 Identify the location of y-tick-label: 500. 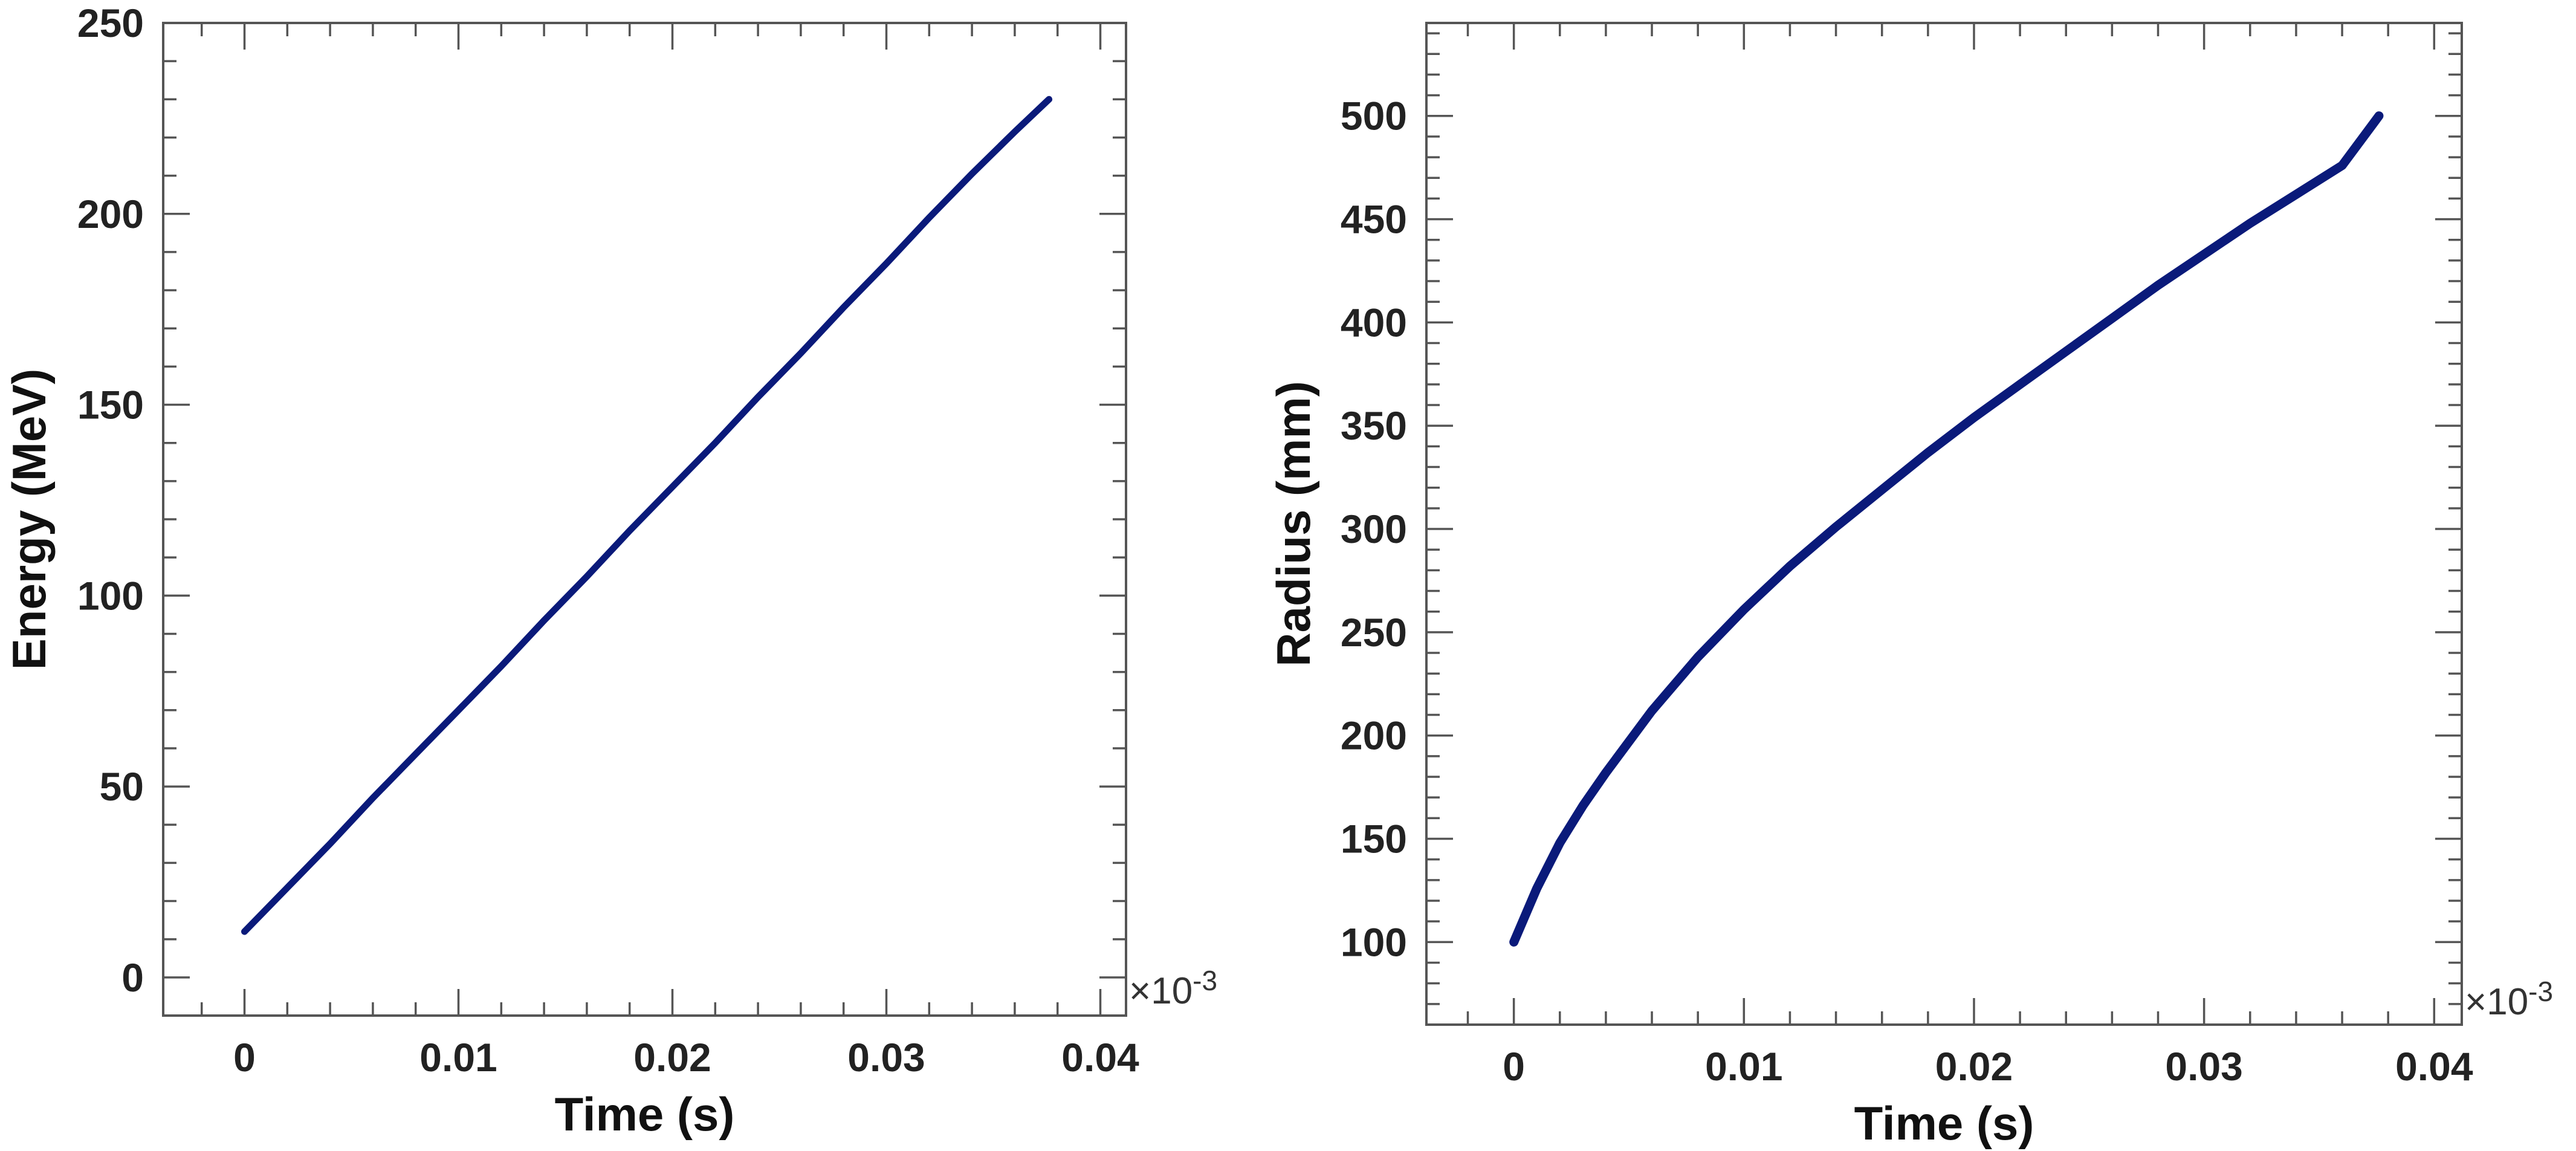
(1374, 116).